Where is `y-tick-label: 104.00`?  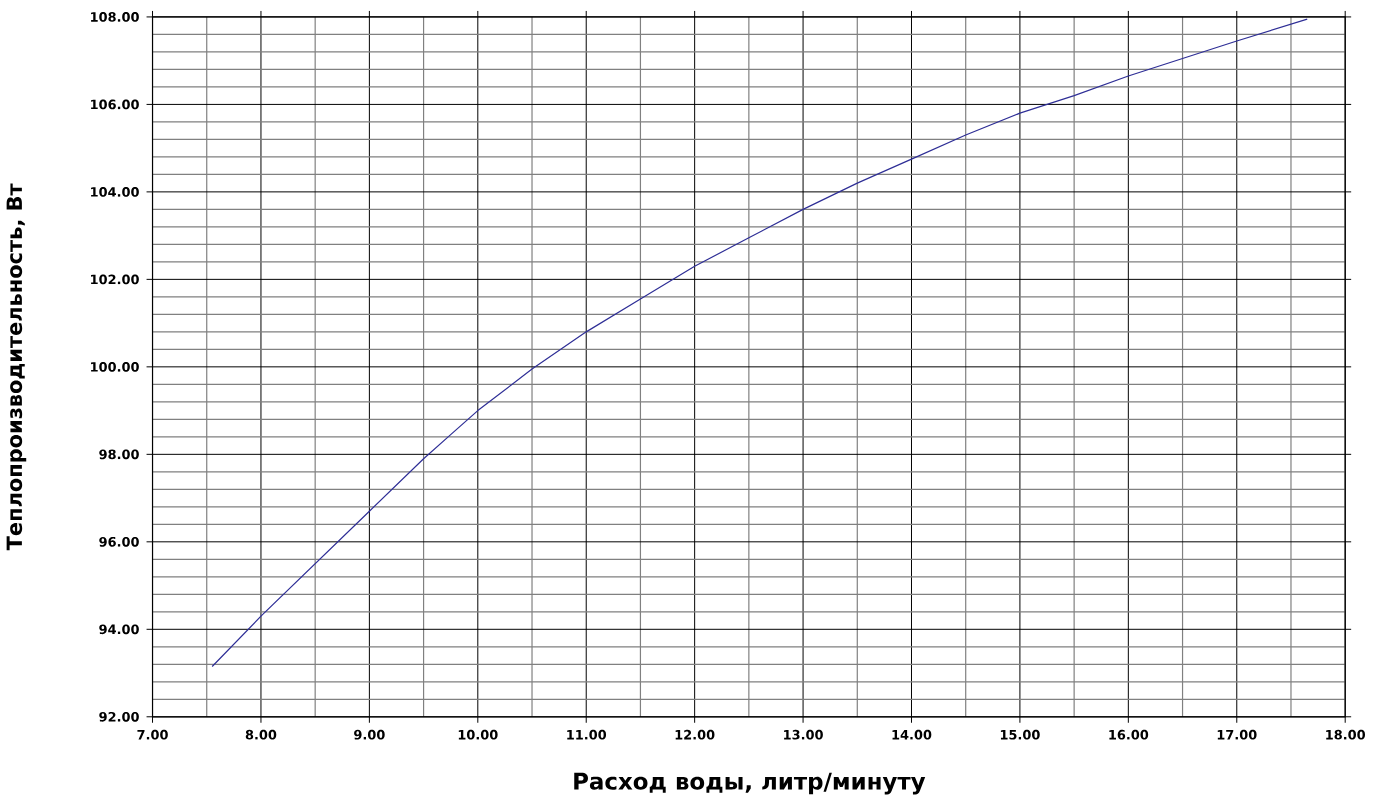
y-tick-label: 104.00 is located at coordinates (115, 191).